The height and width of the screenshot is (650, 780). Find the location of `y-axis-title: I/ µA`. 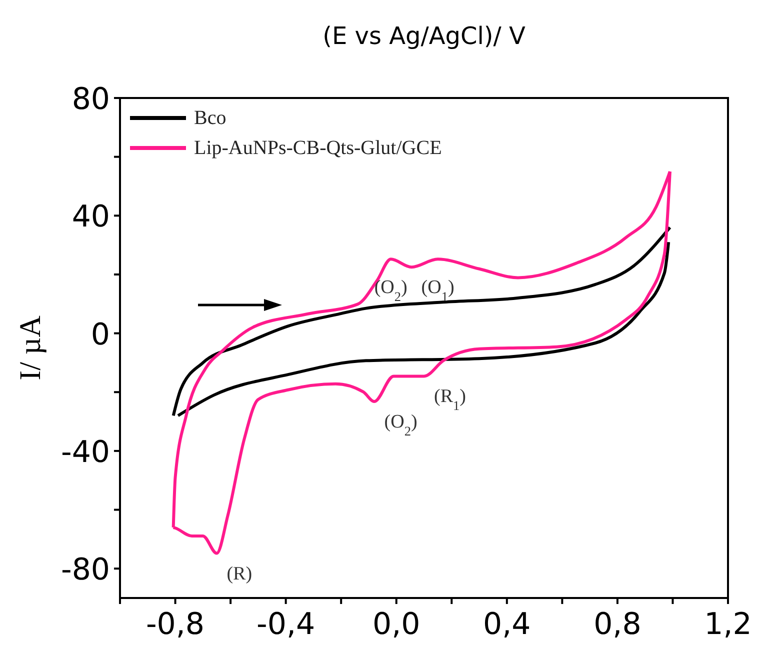

y-axis-title: I/ µA is located at coordinates (30, 347).